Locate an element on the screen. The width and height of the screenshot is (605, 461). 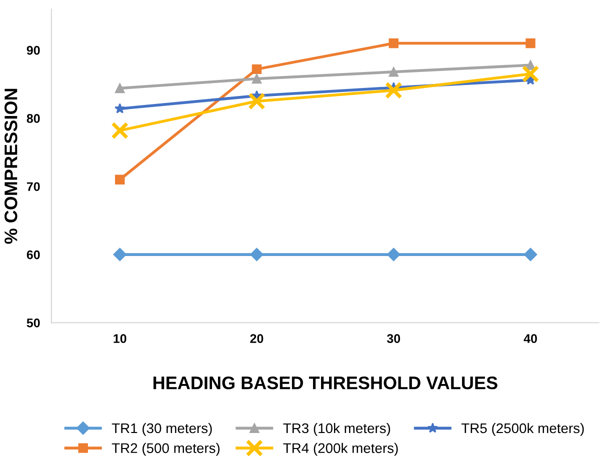
legend-label: TR4 (200k meters) is located at coordinates (340, 449).